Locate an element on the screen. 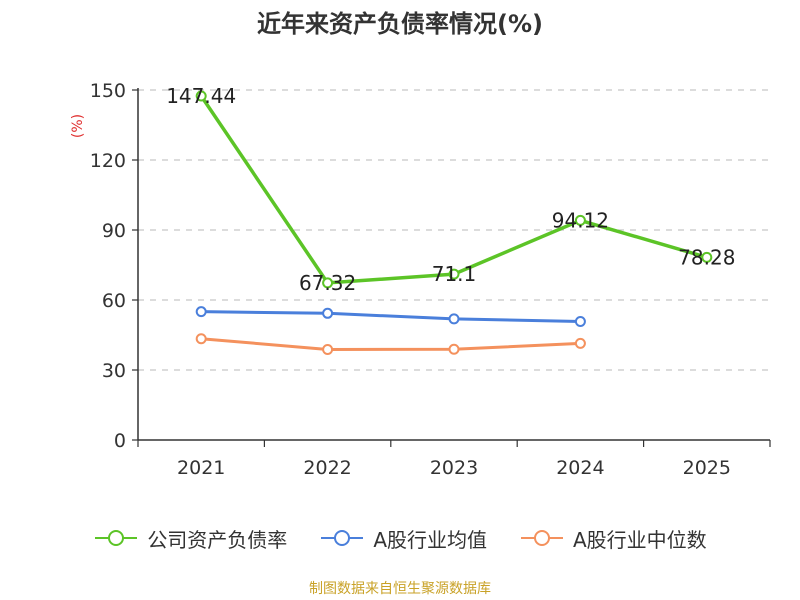 Image resolution: width=800 pixels, height=600 pixels. x-tick-label: 2023 is located at coordinates (454, 468).